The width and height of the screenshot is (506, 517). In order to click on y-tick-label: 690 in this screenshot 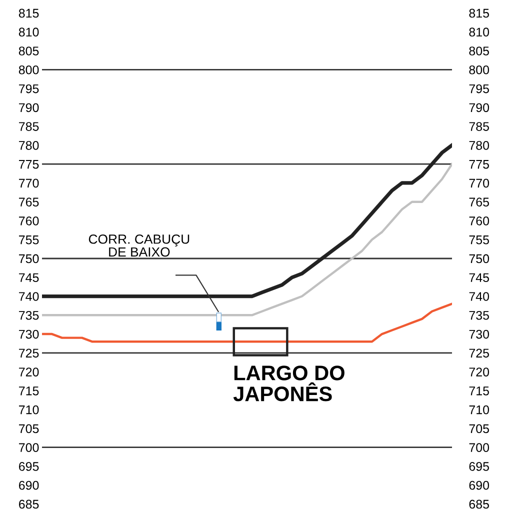, I will do `click(29, 485)`.